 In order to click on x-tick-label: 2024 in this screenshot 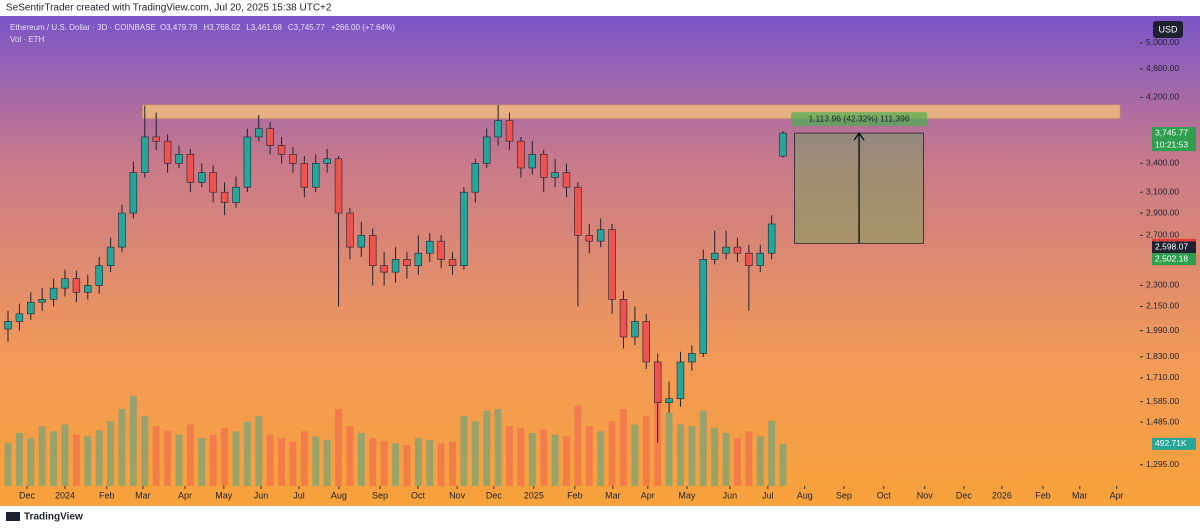, I will do `click(65, 495)`.